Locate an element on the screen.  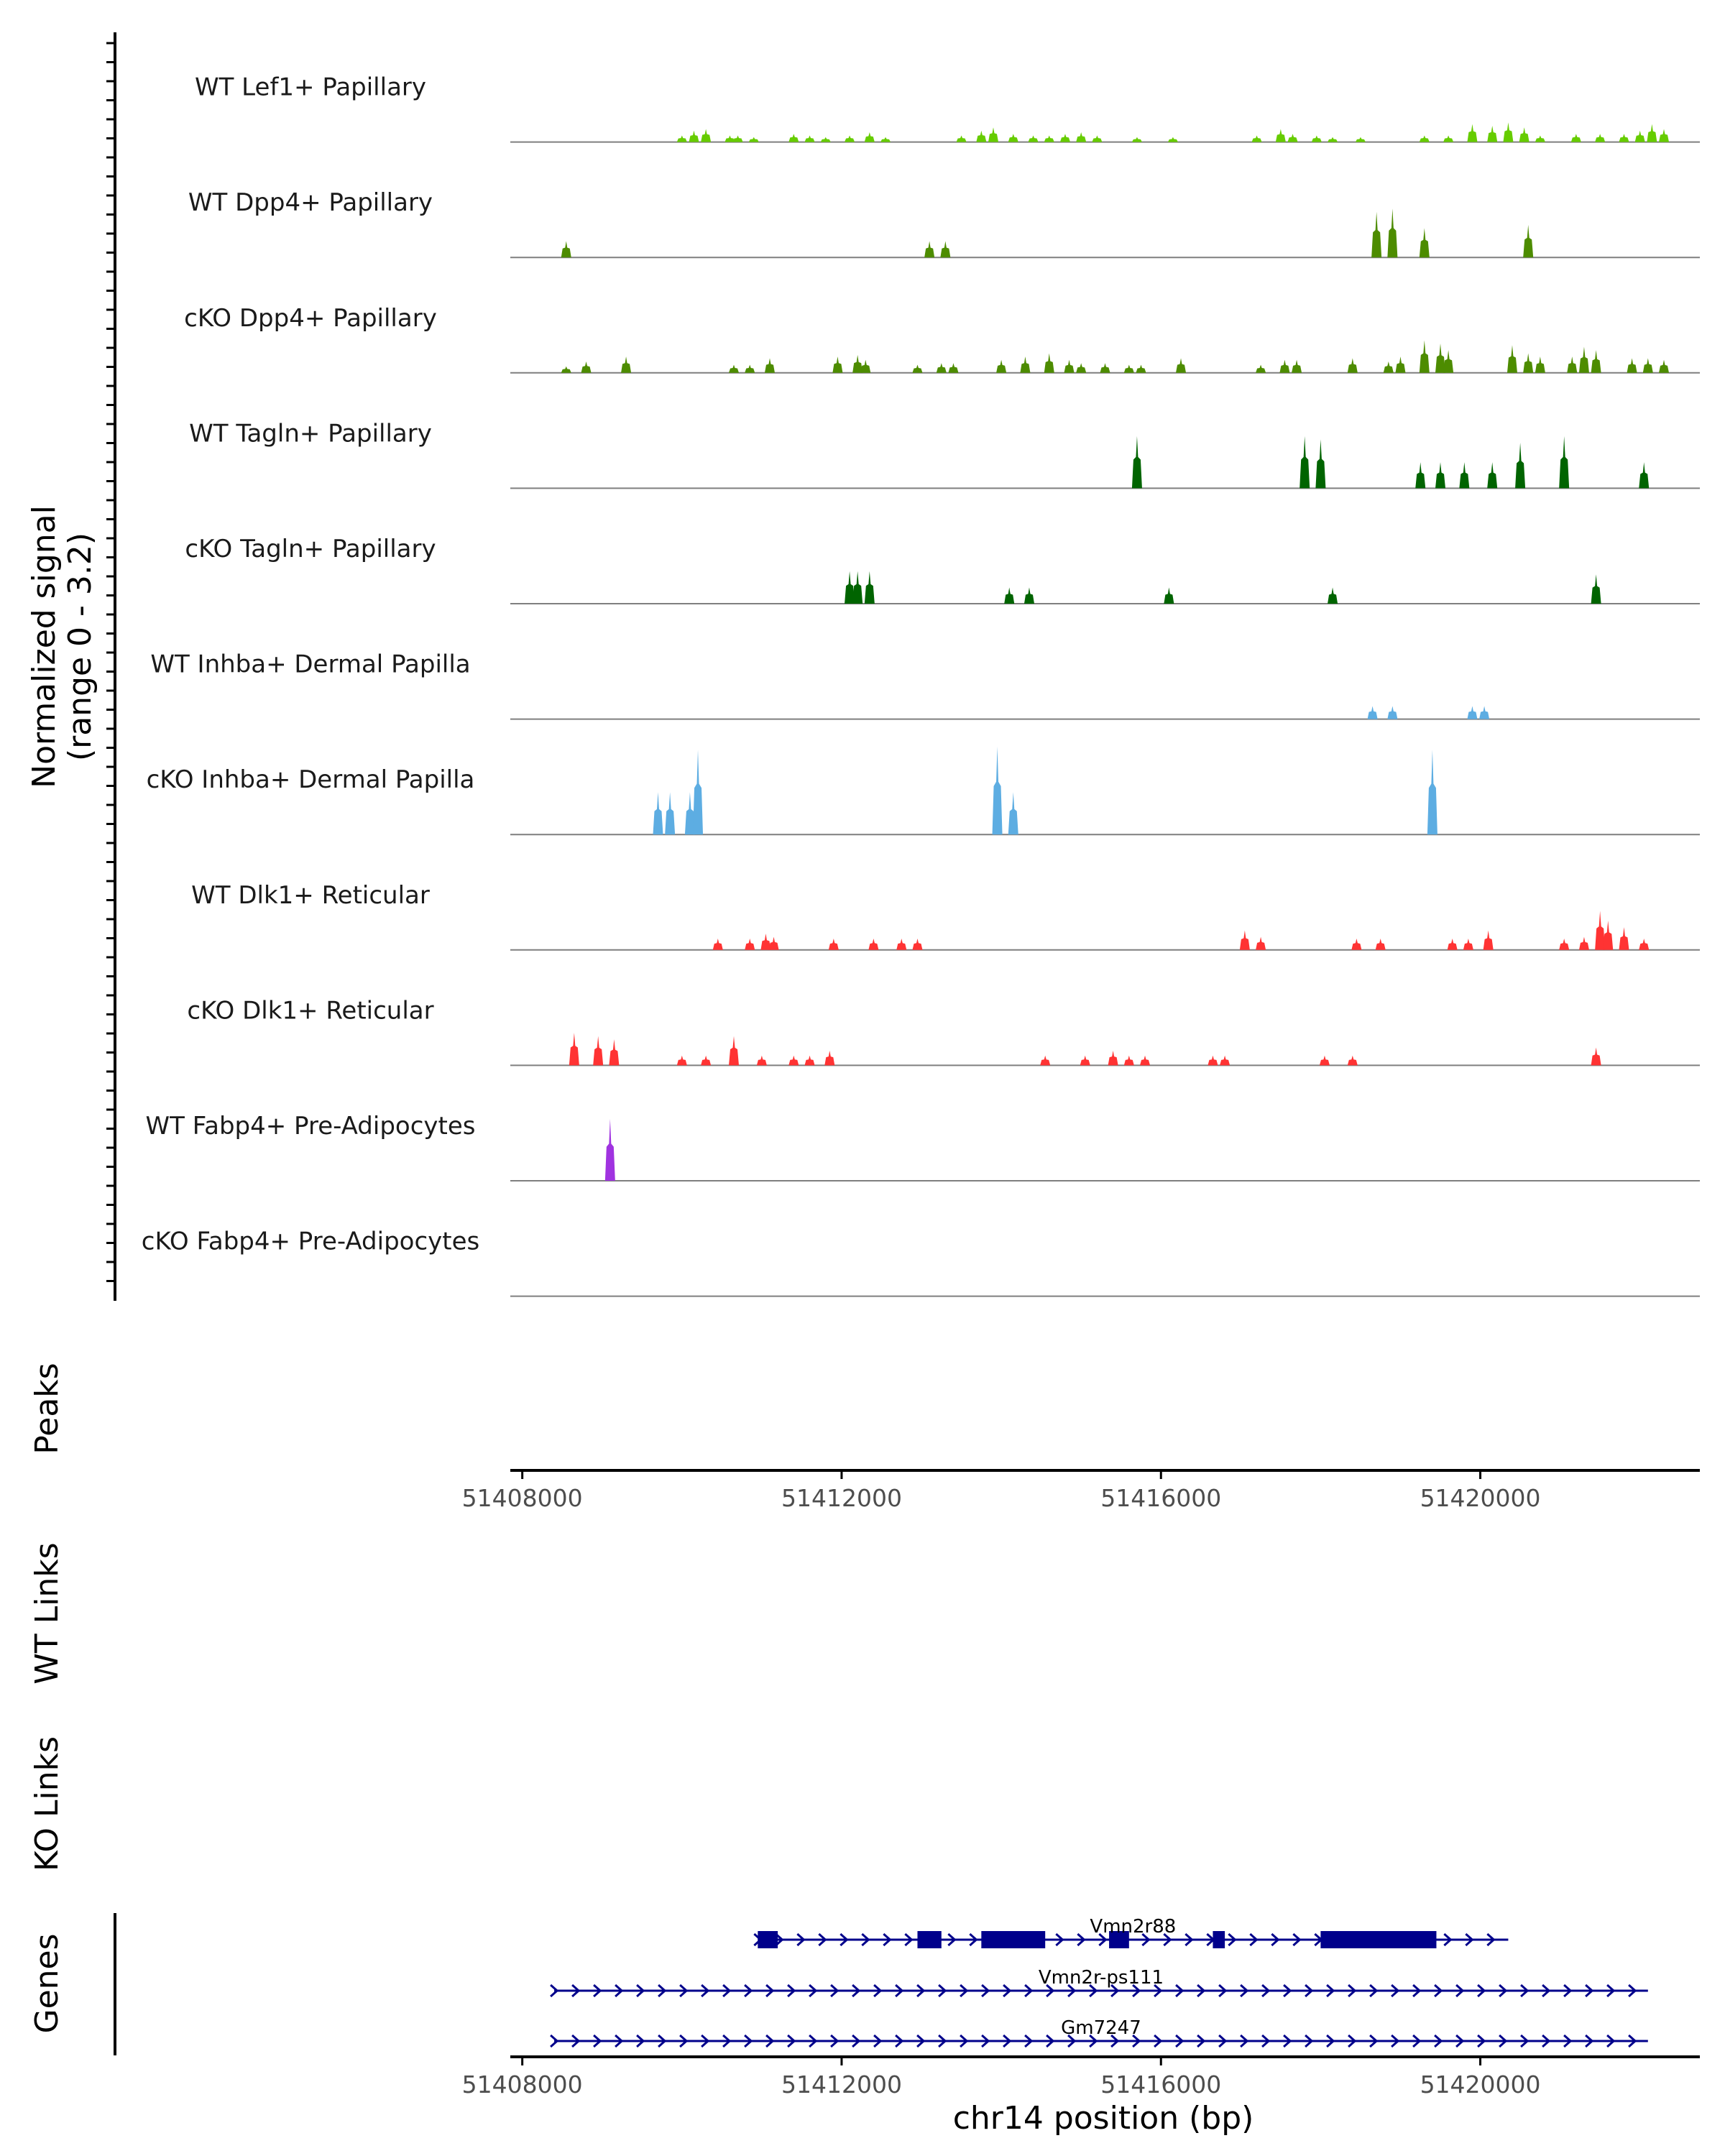
x-tick-label: 51416000 is located at coordinates (1160, 2084).